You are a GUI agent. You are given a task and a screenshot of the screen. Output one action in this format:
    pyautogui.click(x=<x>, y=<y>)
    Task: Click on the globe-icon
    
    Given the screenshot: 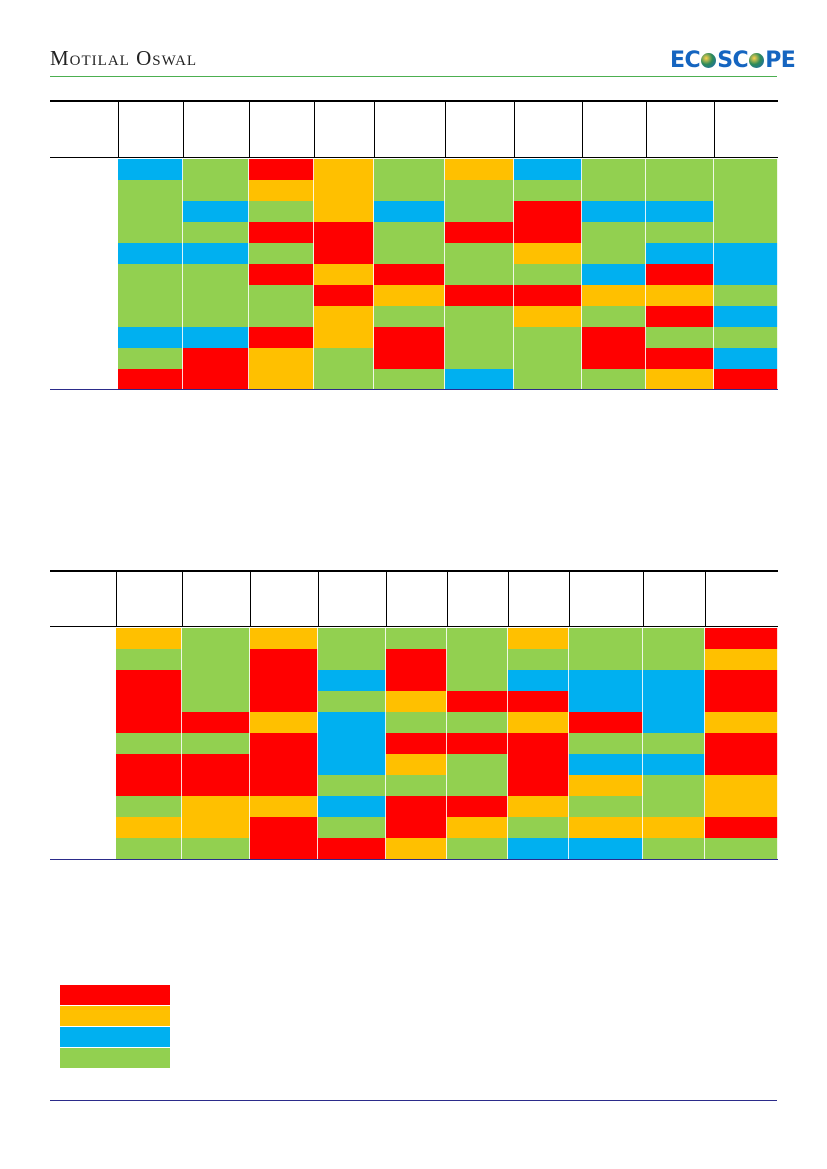 What is the action you would take?
    pyautogui.click(x=709, y=60)
    